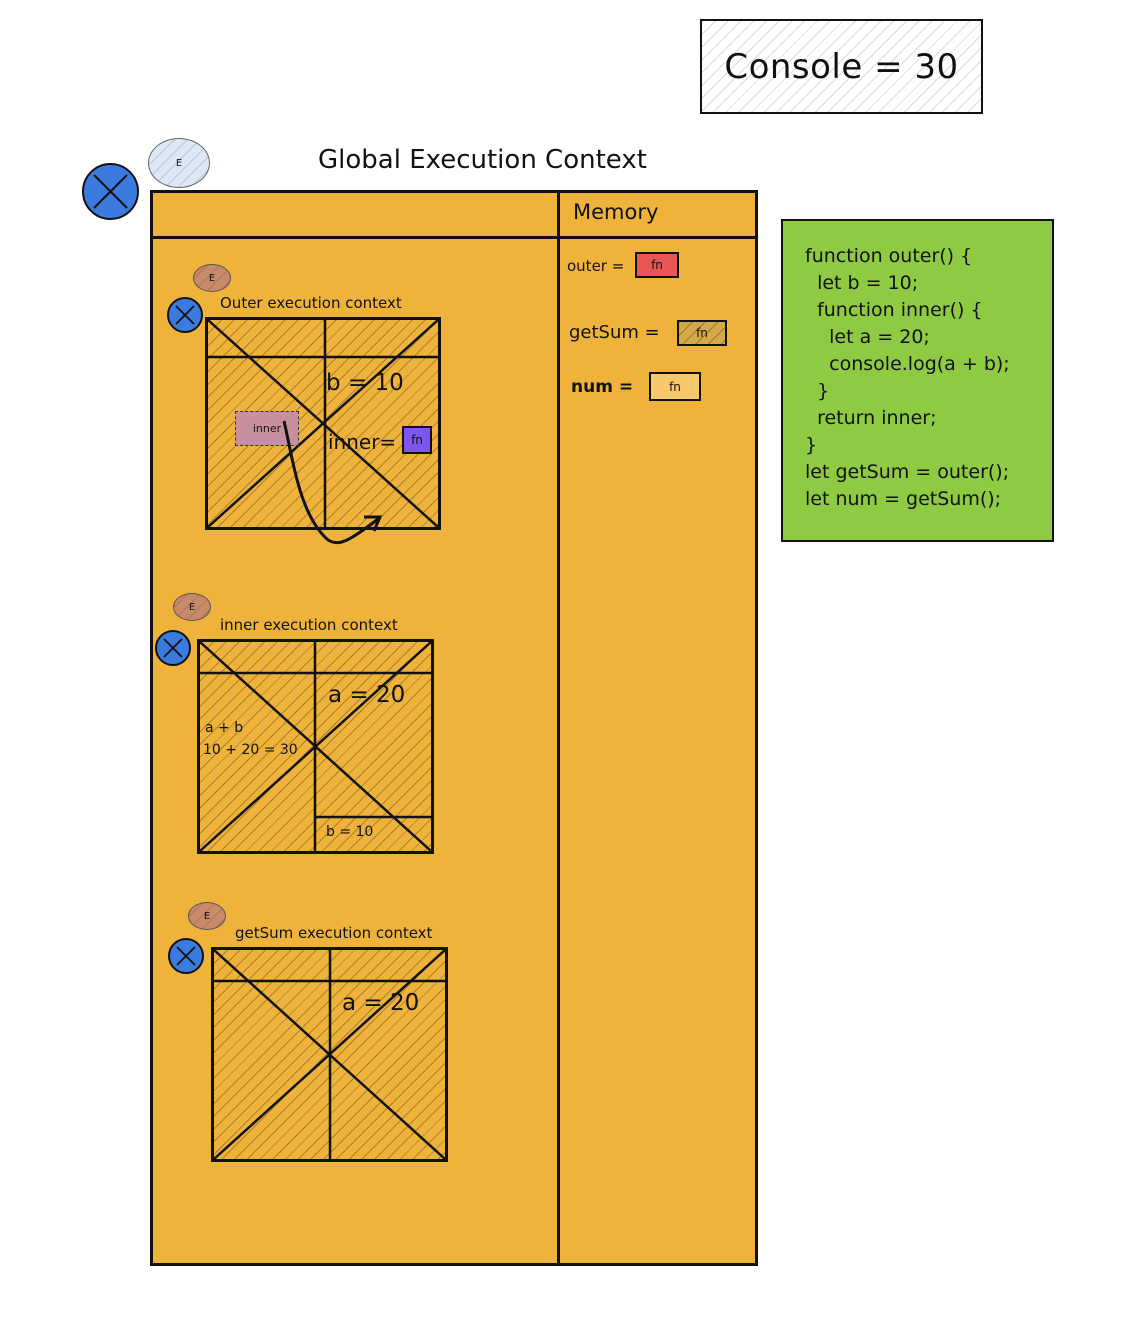  I want to click on memory-outer-fn: fn, so click(657, 265).